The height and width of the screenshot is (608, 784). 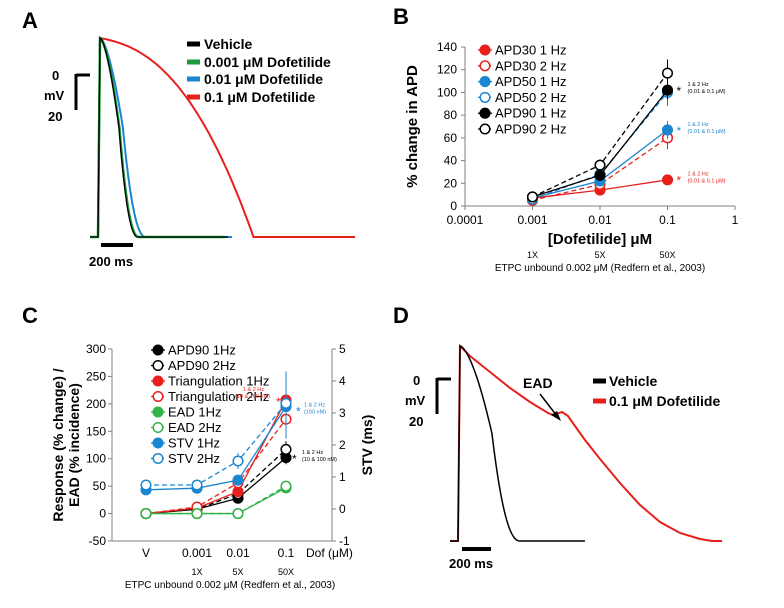 I want to click on legend-label-1: 0.1 μM Dofetilide, so click(x=664, y=401).